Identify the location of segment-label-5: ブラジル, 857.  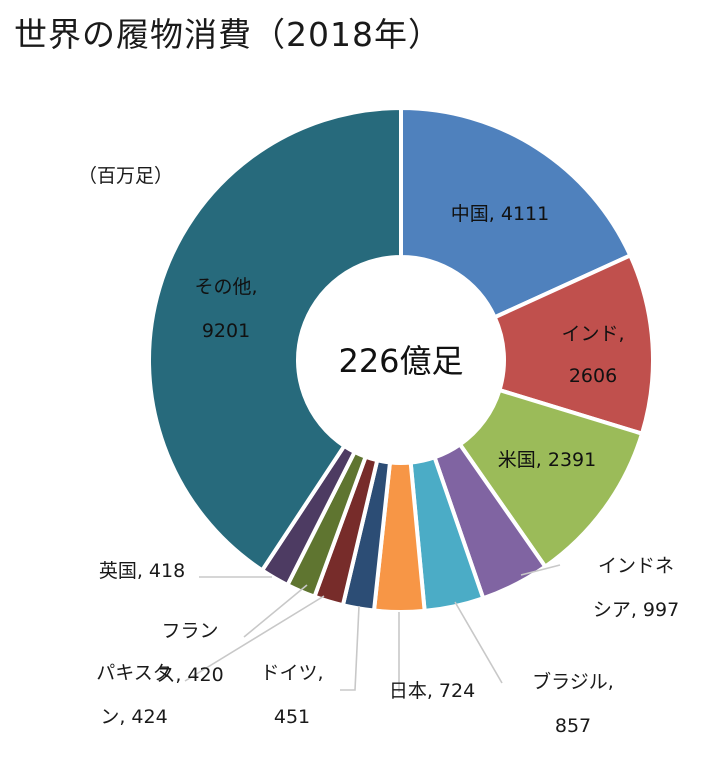
(573, 703).